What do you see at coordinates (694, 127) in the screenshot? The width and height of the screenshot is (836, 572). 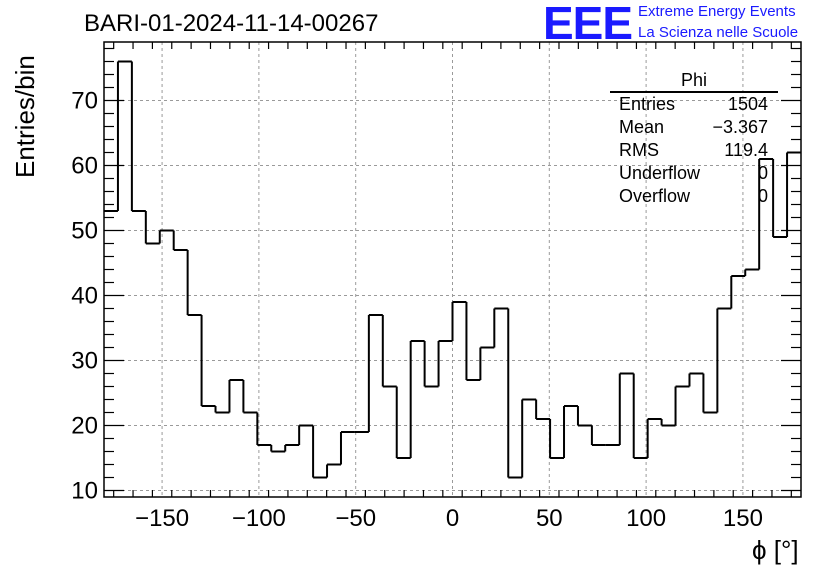 I see `stats-row-mean: Mean −3.367` at bounding box center [694, 127].